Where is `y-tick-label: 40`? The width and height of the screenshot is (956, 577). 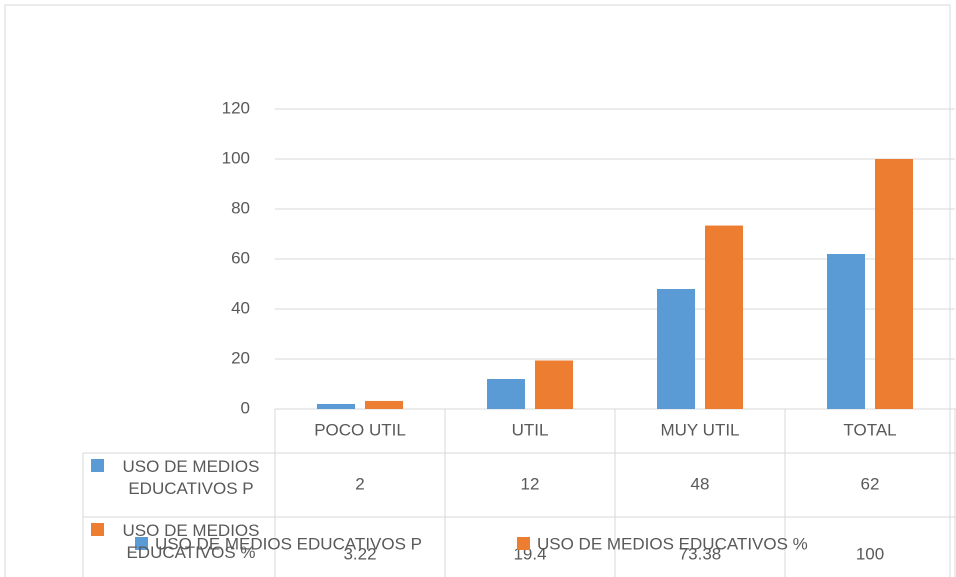
y-tick-label: 40 is located at coordinates (240, 307).